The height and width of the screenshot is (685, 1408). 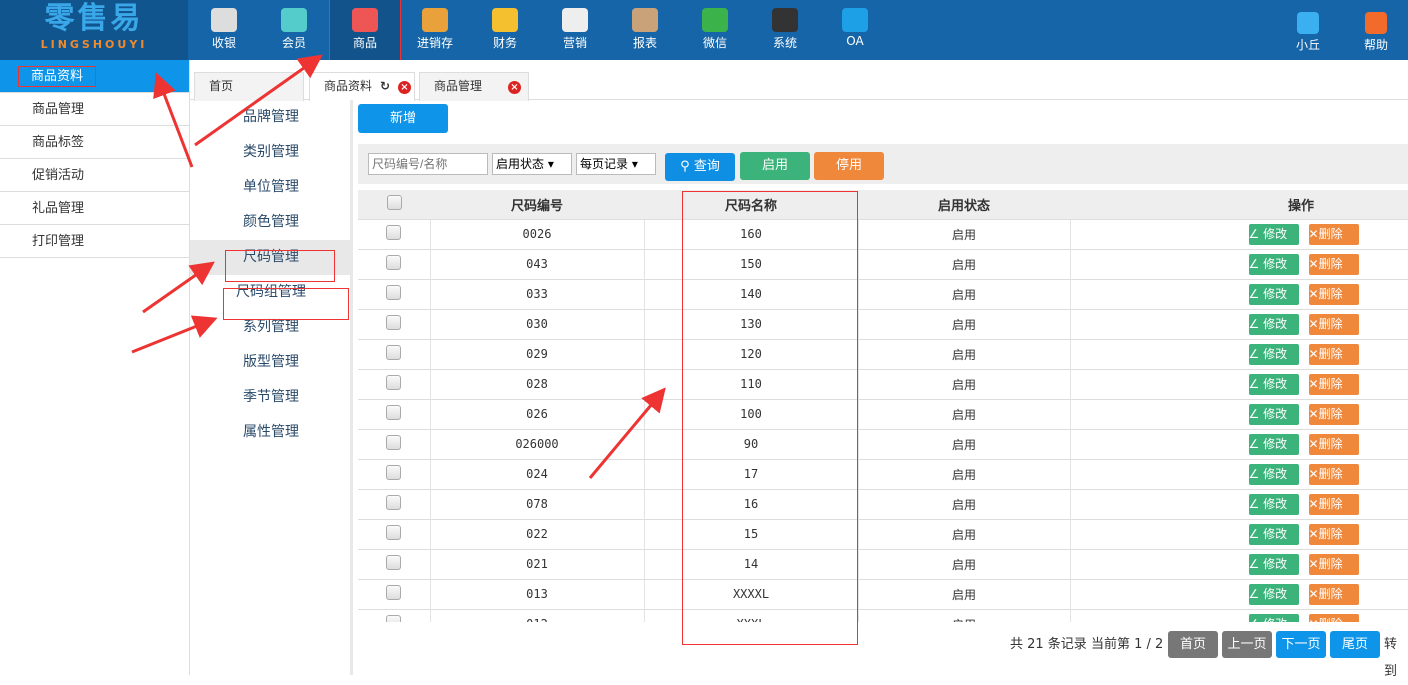 What do you see at coordinates (883, 503) in the screenshot?
I see `table-row: 078 16 启用 ∠ 修改 ✕删除` at bounding box center [883, 503].